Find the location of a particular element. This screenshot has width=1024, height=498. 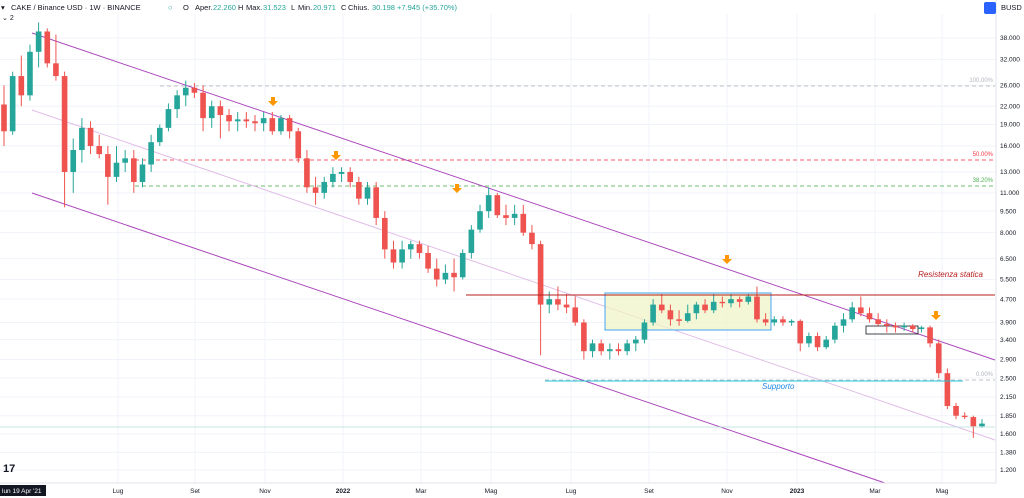

settings-icon is located at coordinates (990, 8).